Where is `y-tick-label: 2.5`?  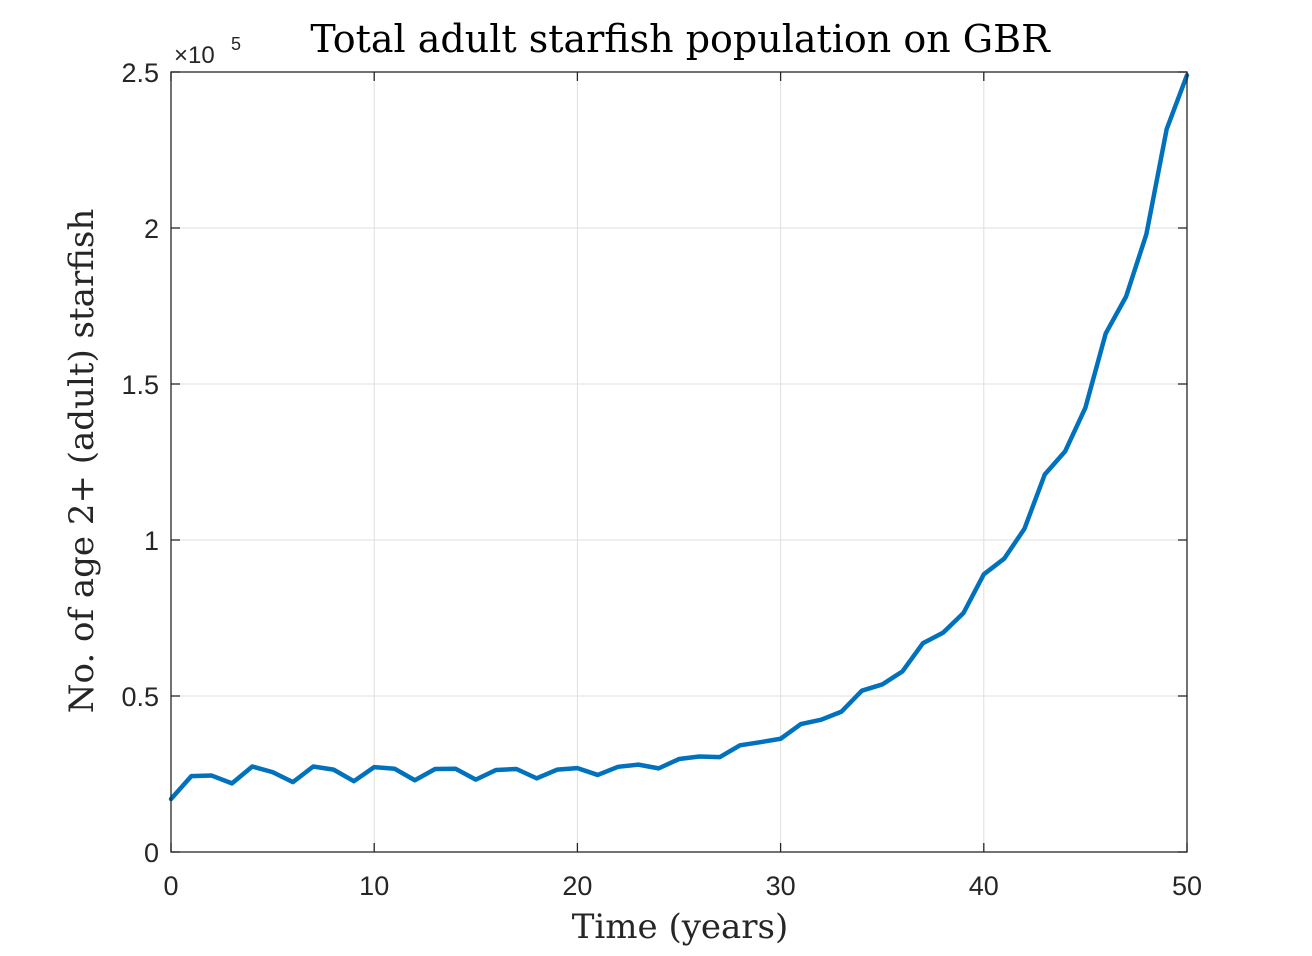 y-tick-label: 2.5 is located at coordinates (140, 73).